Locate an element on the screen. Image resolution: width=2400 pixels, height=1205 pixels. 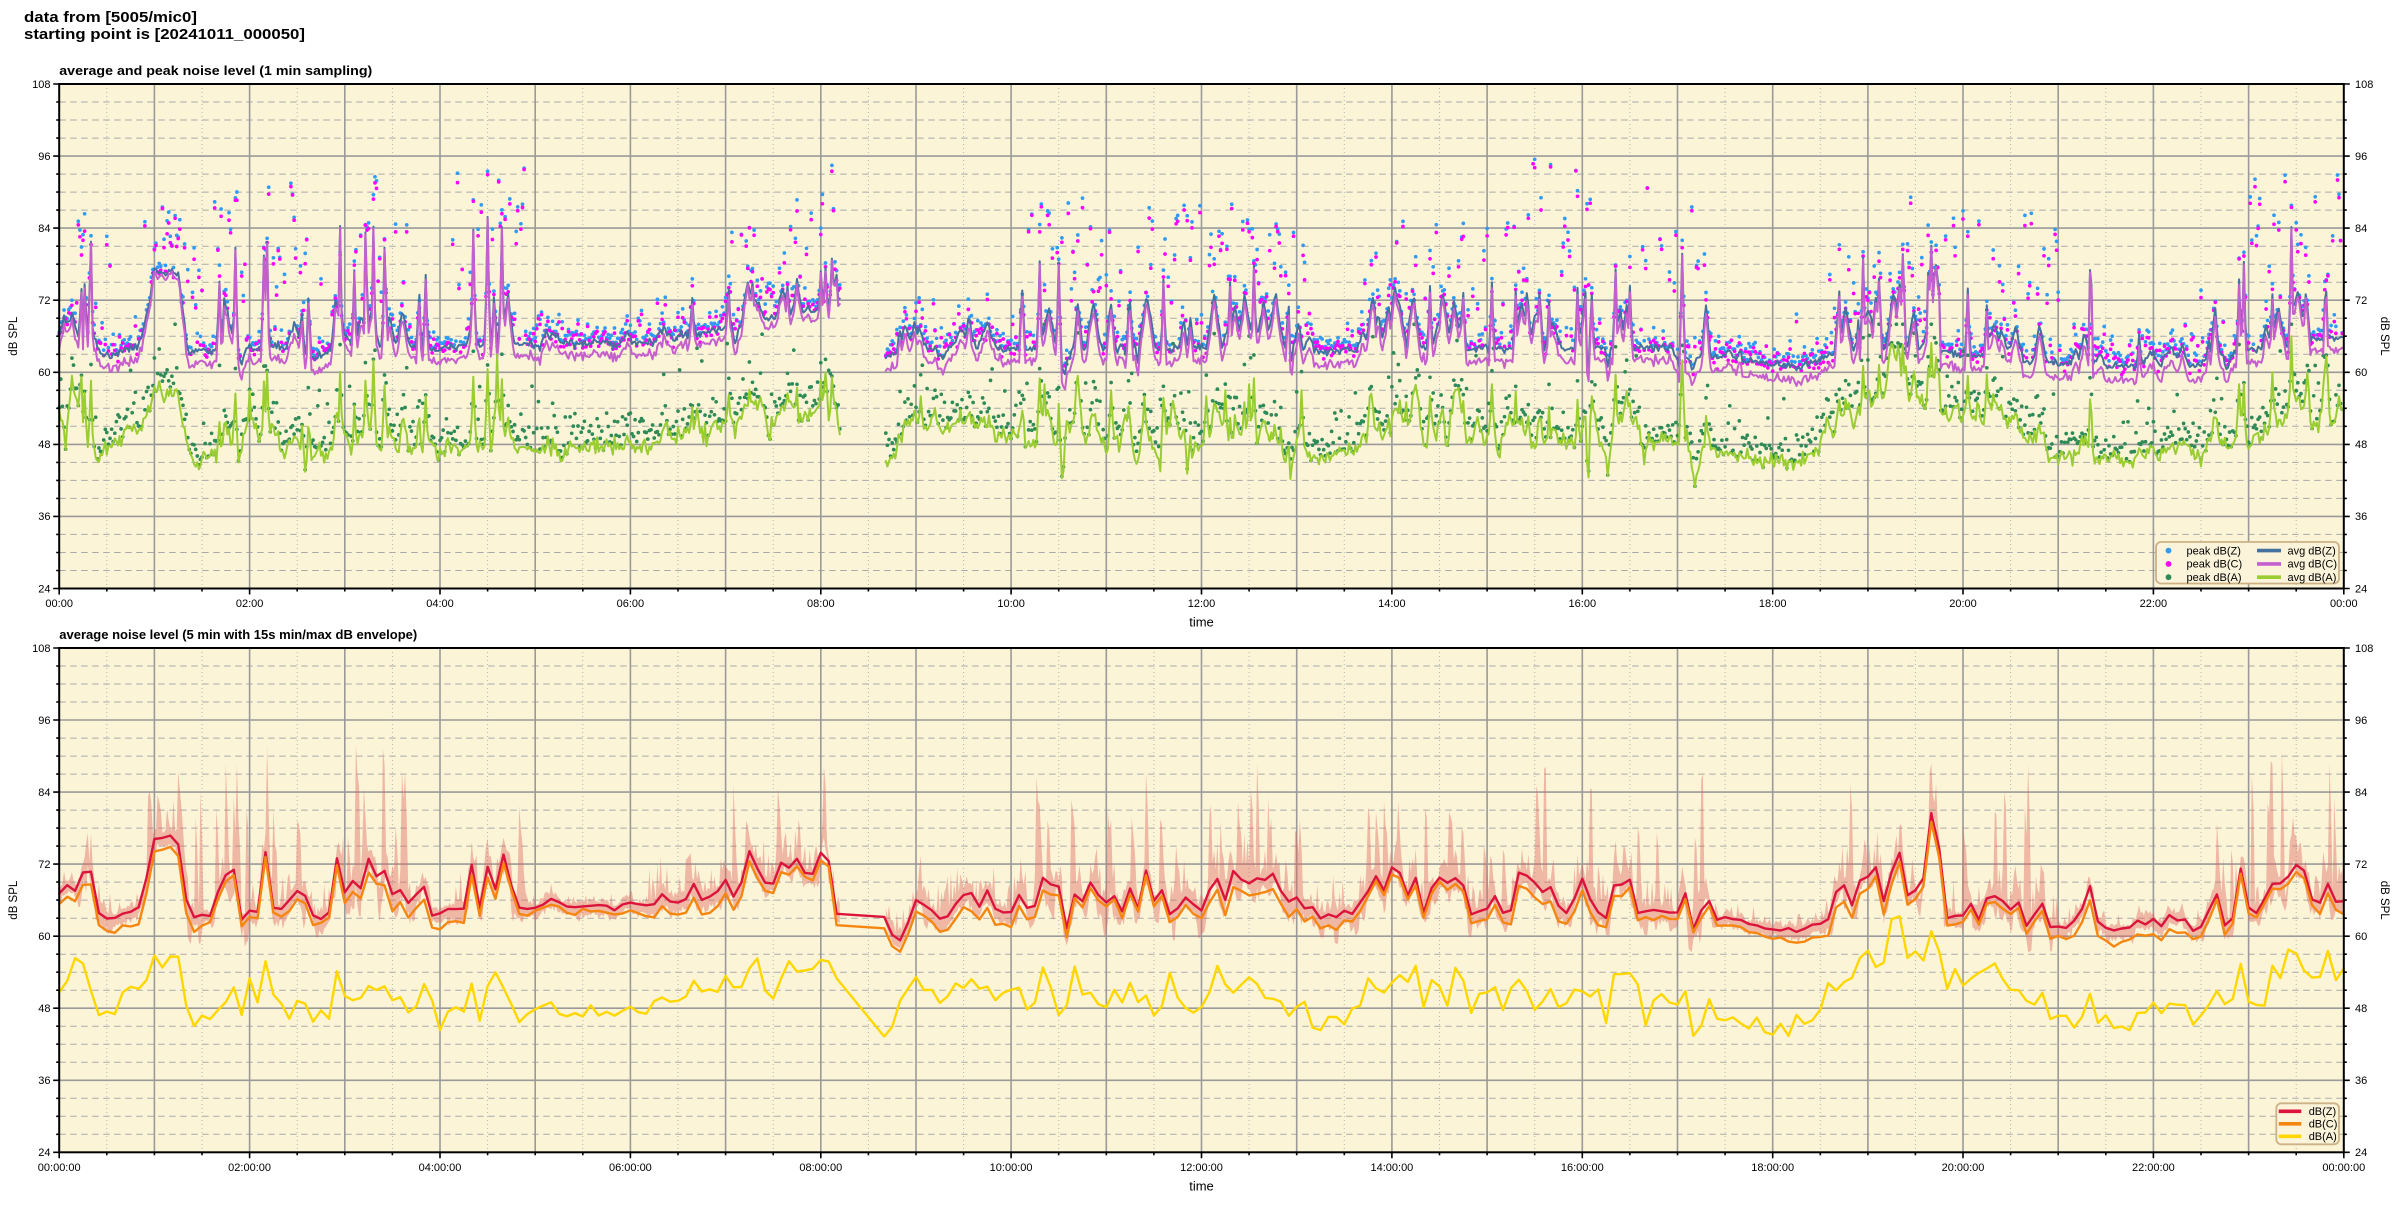
svg-text: dB(A) is located at coordinates (2323, 1137).